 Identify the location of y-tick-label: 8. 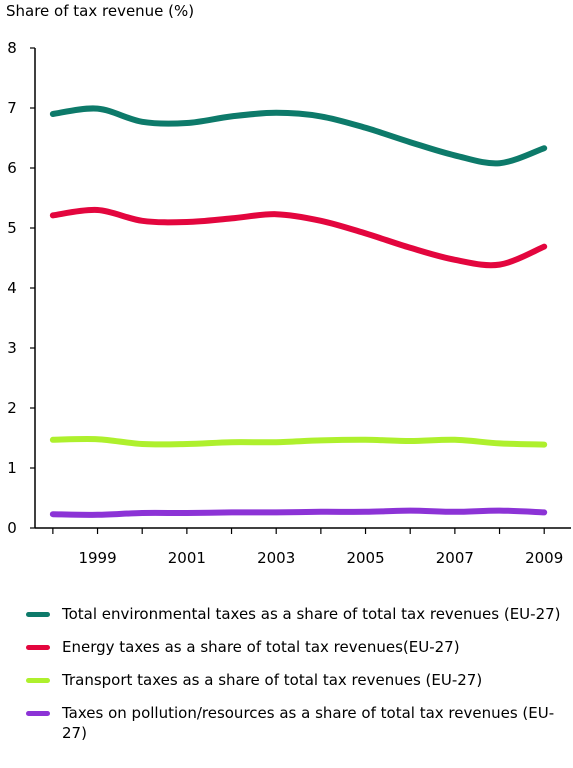
(12, 48).